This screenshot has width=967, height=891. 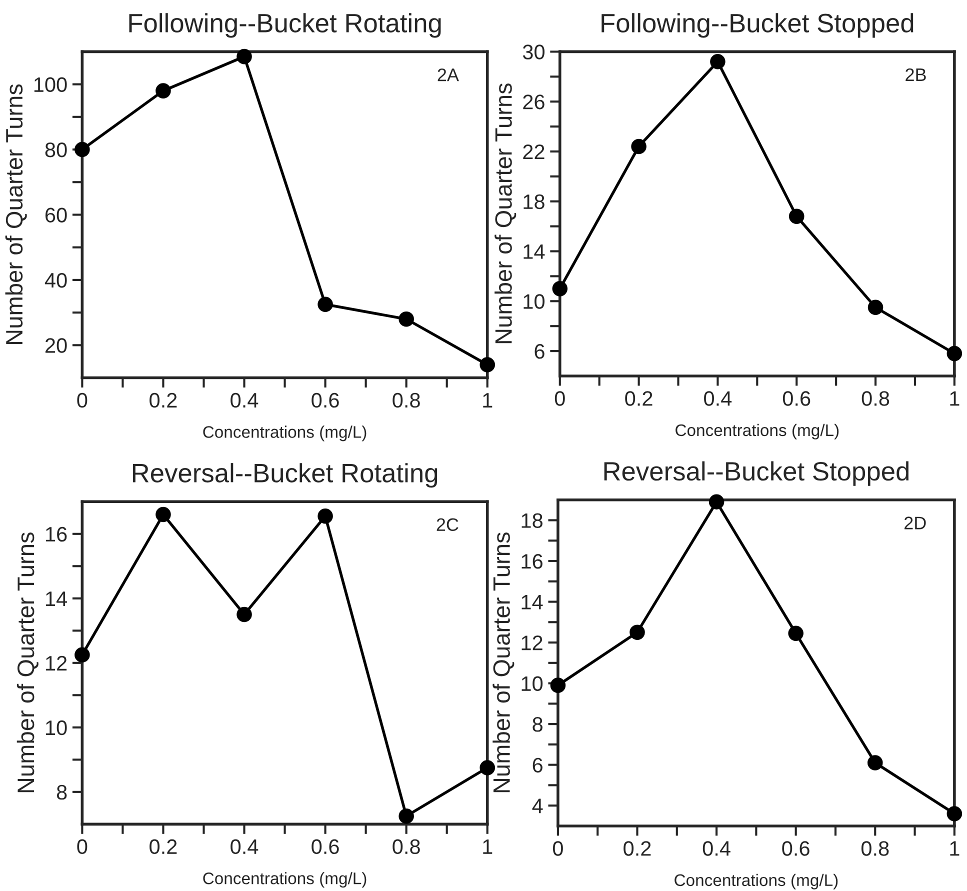 What do you see at coordinates (56, 345) in the screenshot?
I see `y-tick-label: 20` at bounding box center [56, 345].